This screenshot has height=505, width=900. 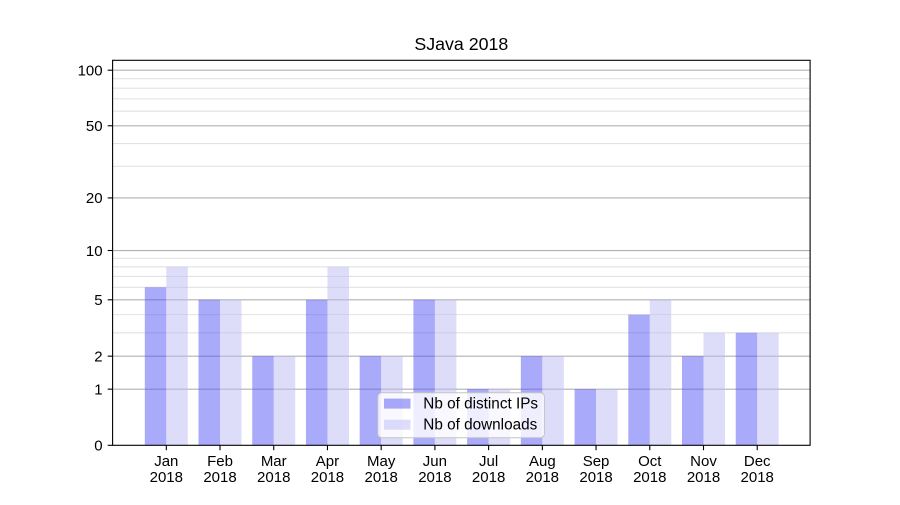 I want to click on svg-text: Feb, so click(x=220, y=461).